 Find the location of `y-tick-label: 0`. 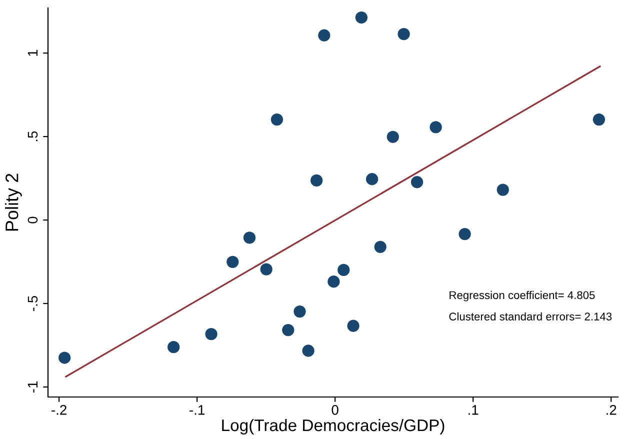

y-tick-label: 0 is located at coordinates (33, 220).